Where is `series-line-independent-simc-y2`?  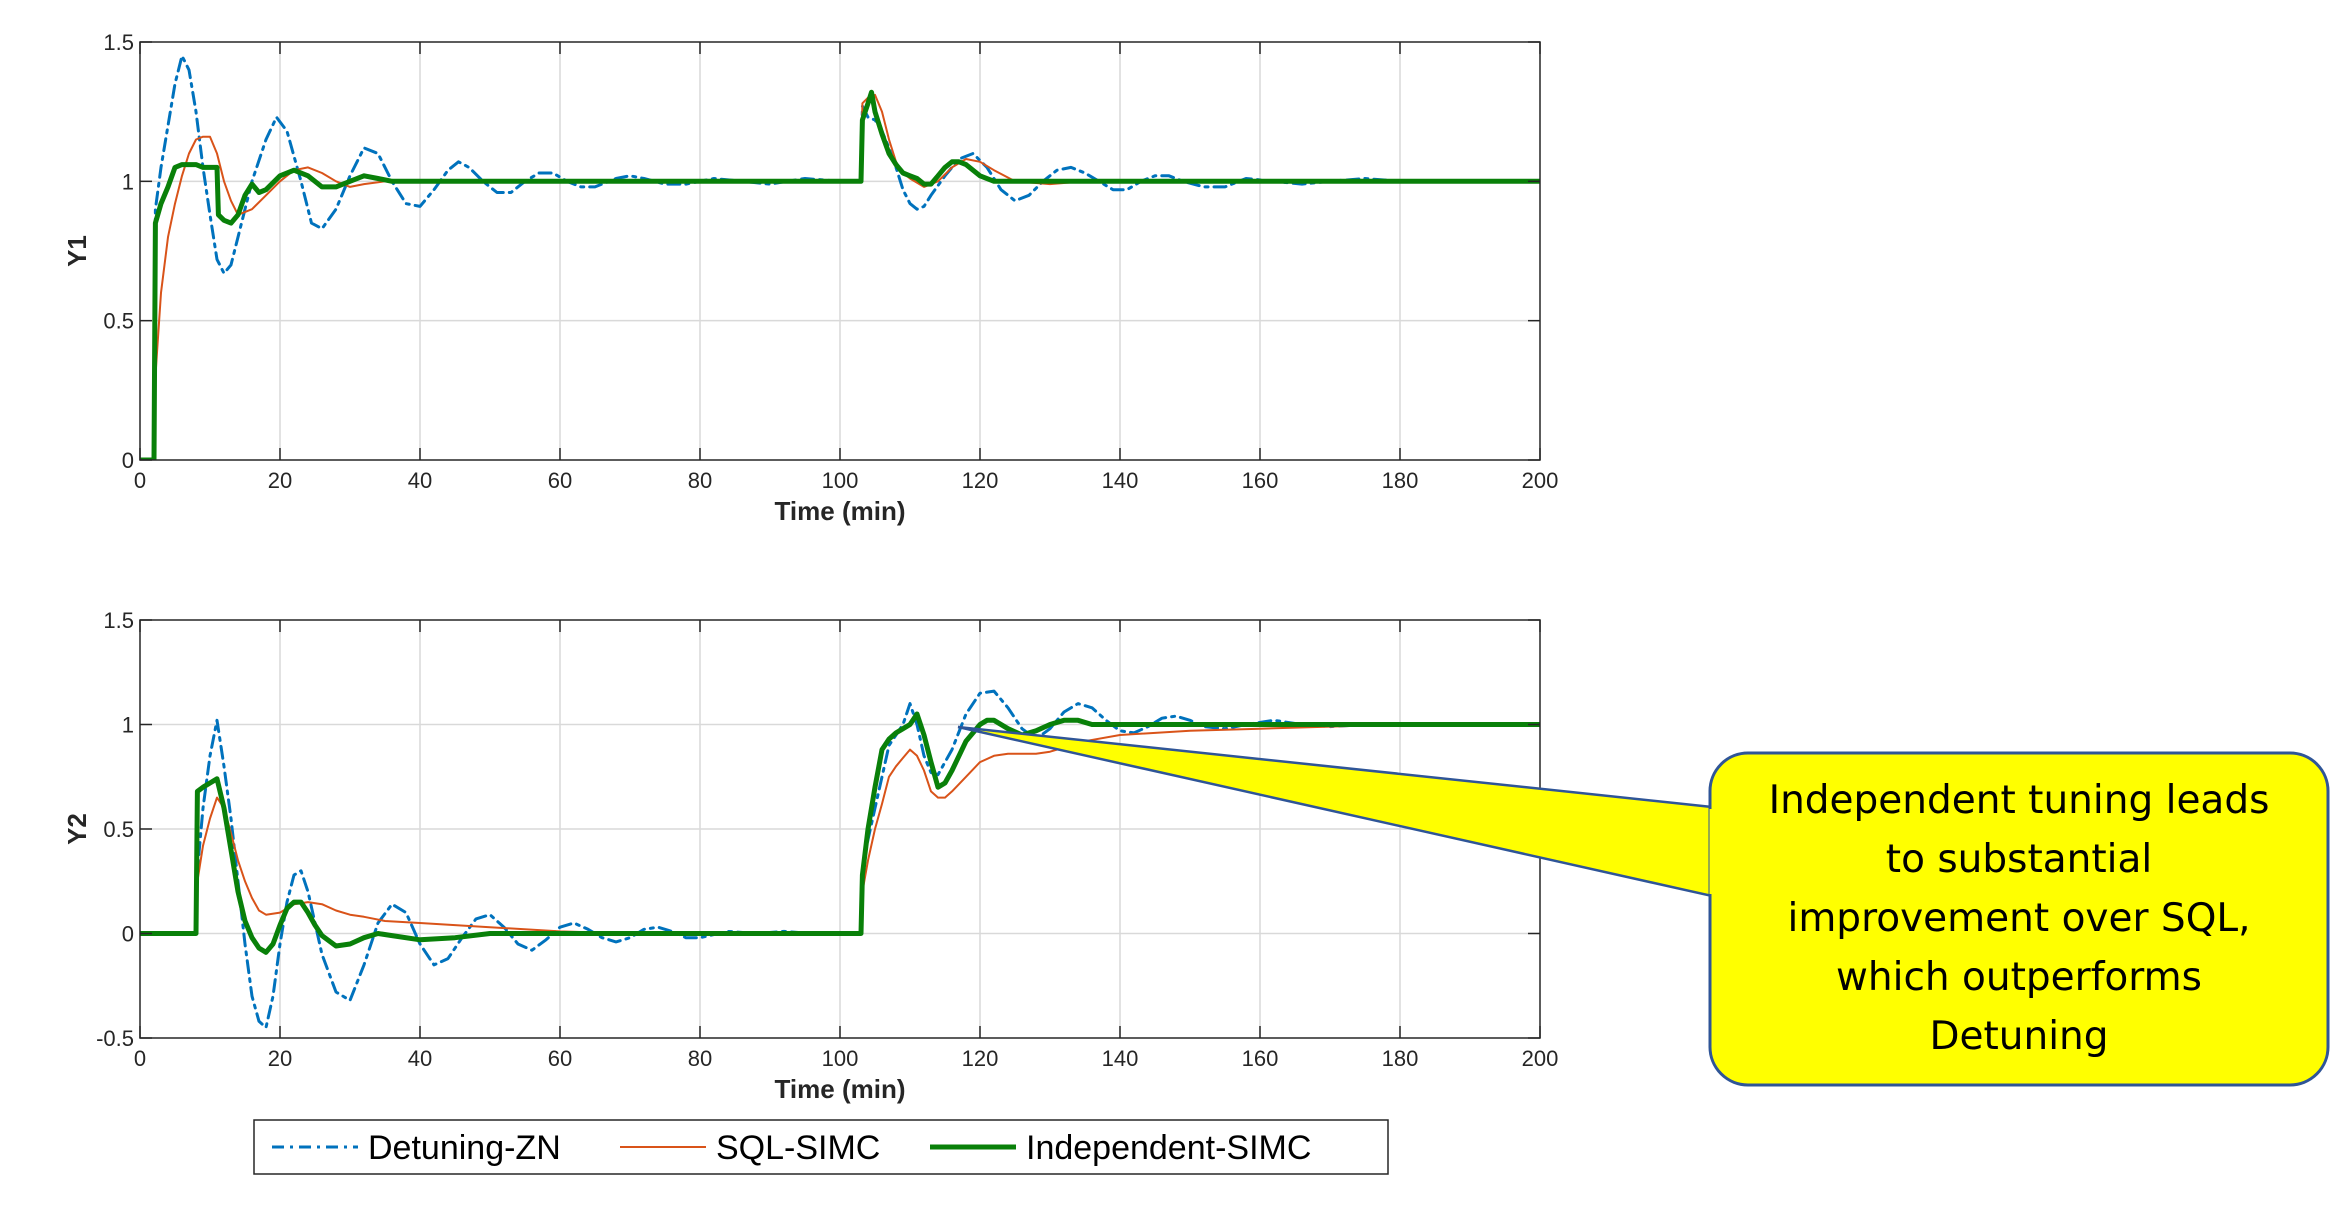 series-line-independent-simc-y2 is located at coordinates (840, 833).